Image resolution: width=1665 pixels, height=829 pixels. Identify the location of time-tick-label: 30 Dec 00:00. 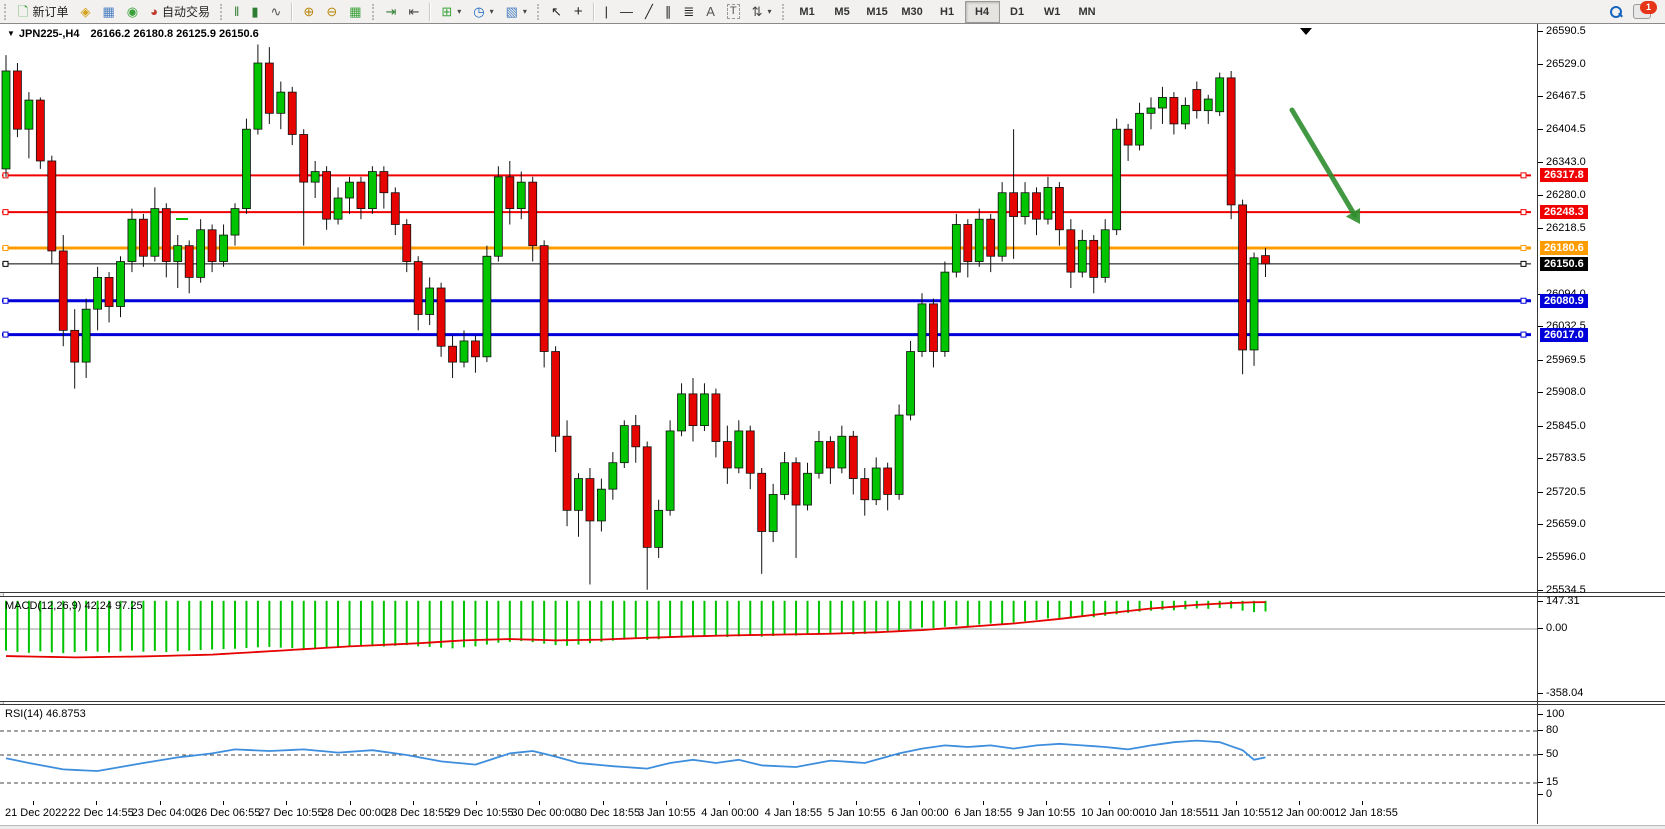
(544, 813).